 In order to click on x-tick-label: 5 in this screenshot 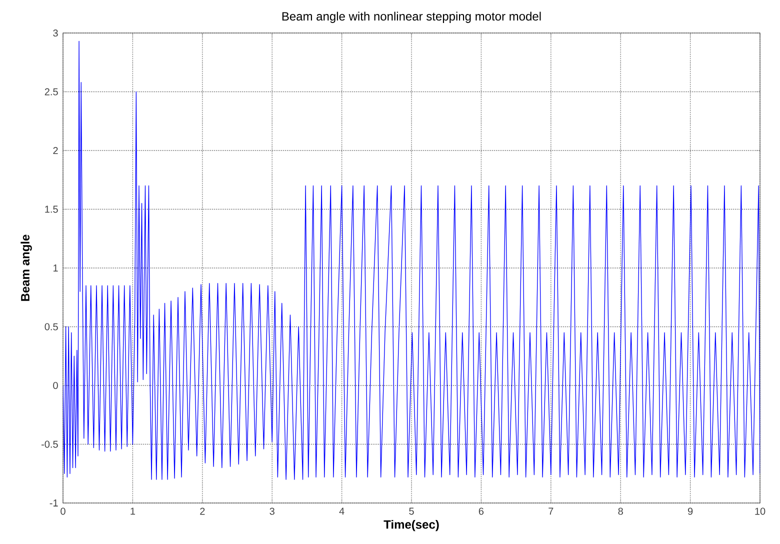, I will do `click(411, 511)`.